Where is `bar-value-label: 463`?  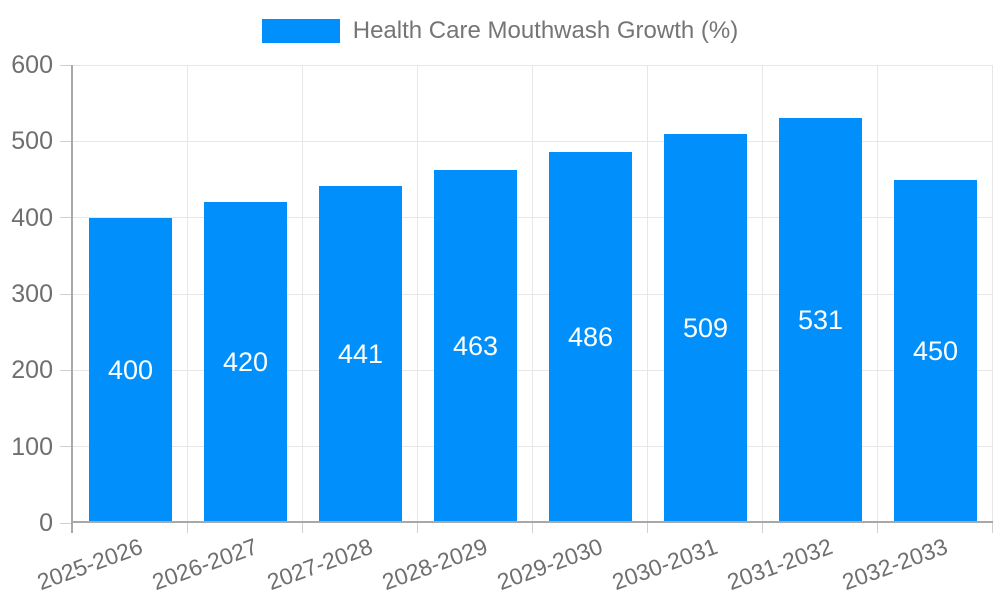
bar-value-label: 463 is located at coordinates (475, 345).